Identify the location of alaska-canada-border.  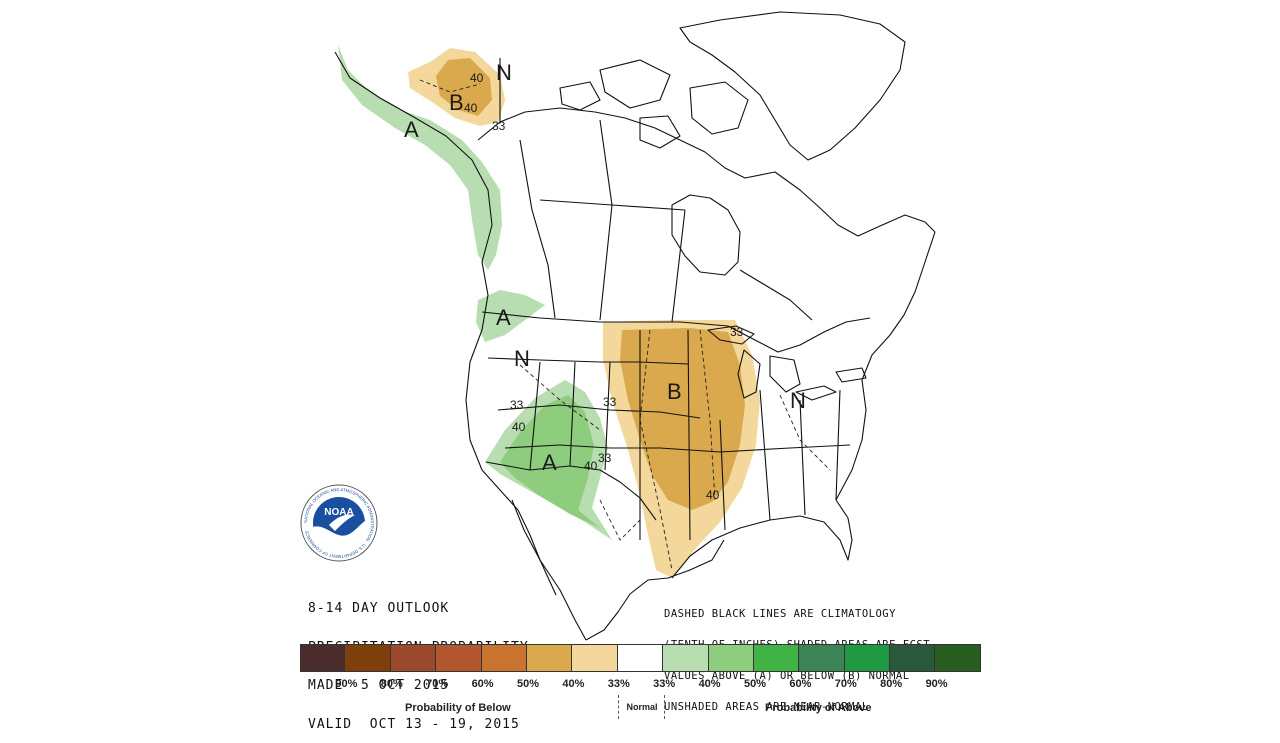
(489, 99).